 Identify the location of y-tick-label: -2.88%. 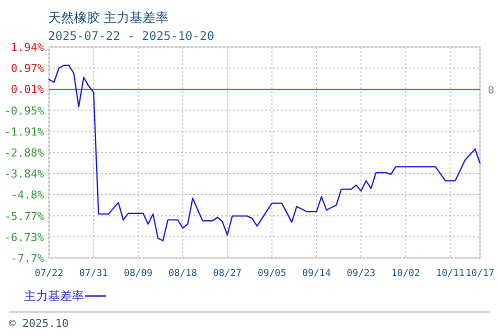
(24, 153).